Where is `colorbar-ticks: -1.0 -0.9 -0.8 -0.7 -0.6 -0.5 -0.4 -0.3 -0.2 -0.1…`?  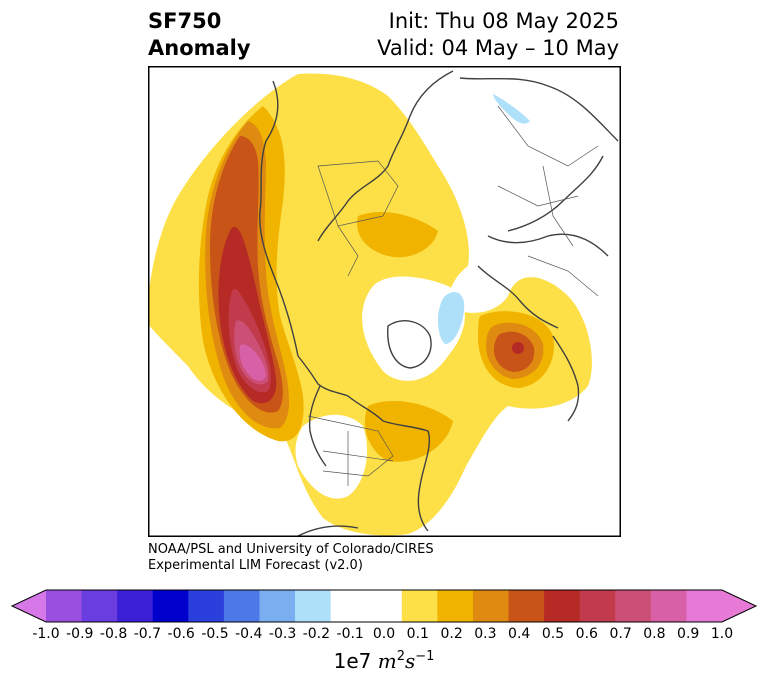 colorbar-ticks: -1.0 -0.9 -0.8 -0.7 -0.6 -0.5 -0.4 -0.3 -0.2 -0.1… is located at coordinates (384, 636).